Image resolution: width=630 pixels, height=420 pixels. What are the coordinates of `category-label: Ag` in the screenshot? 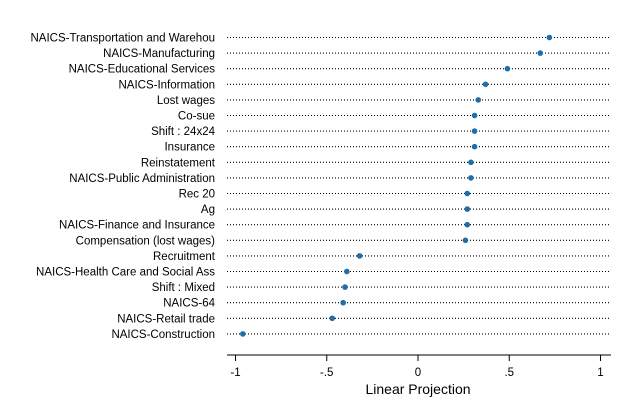 It's located at (208, 210).